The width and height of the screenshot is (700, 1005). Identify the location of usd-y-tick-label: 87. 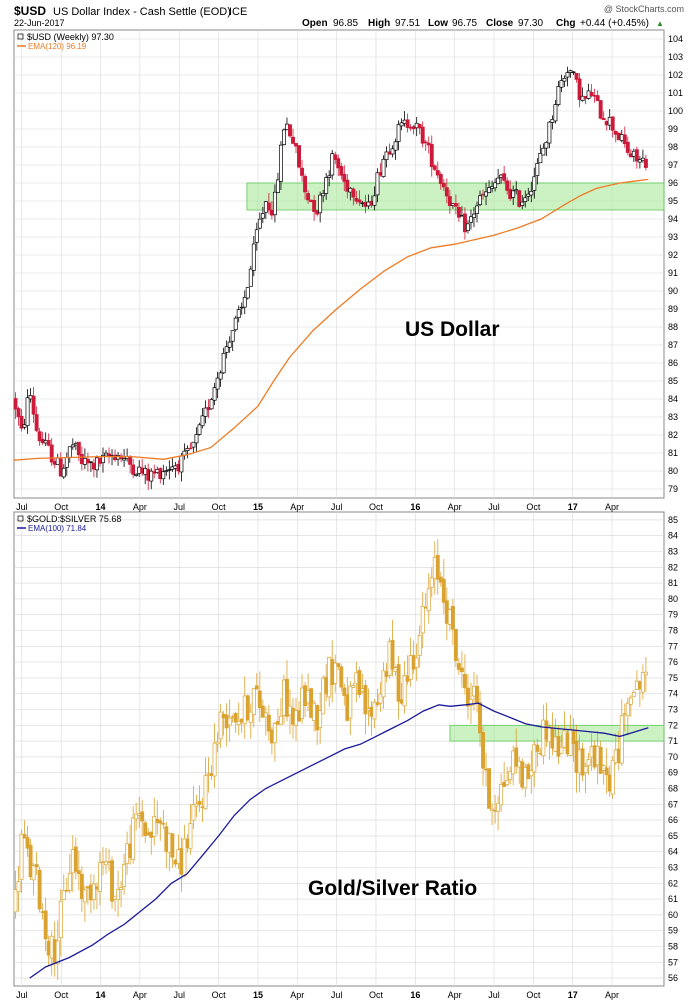
(673, 345).